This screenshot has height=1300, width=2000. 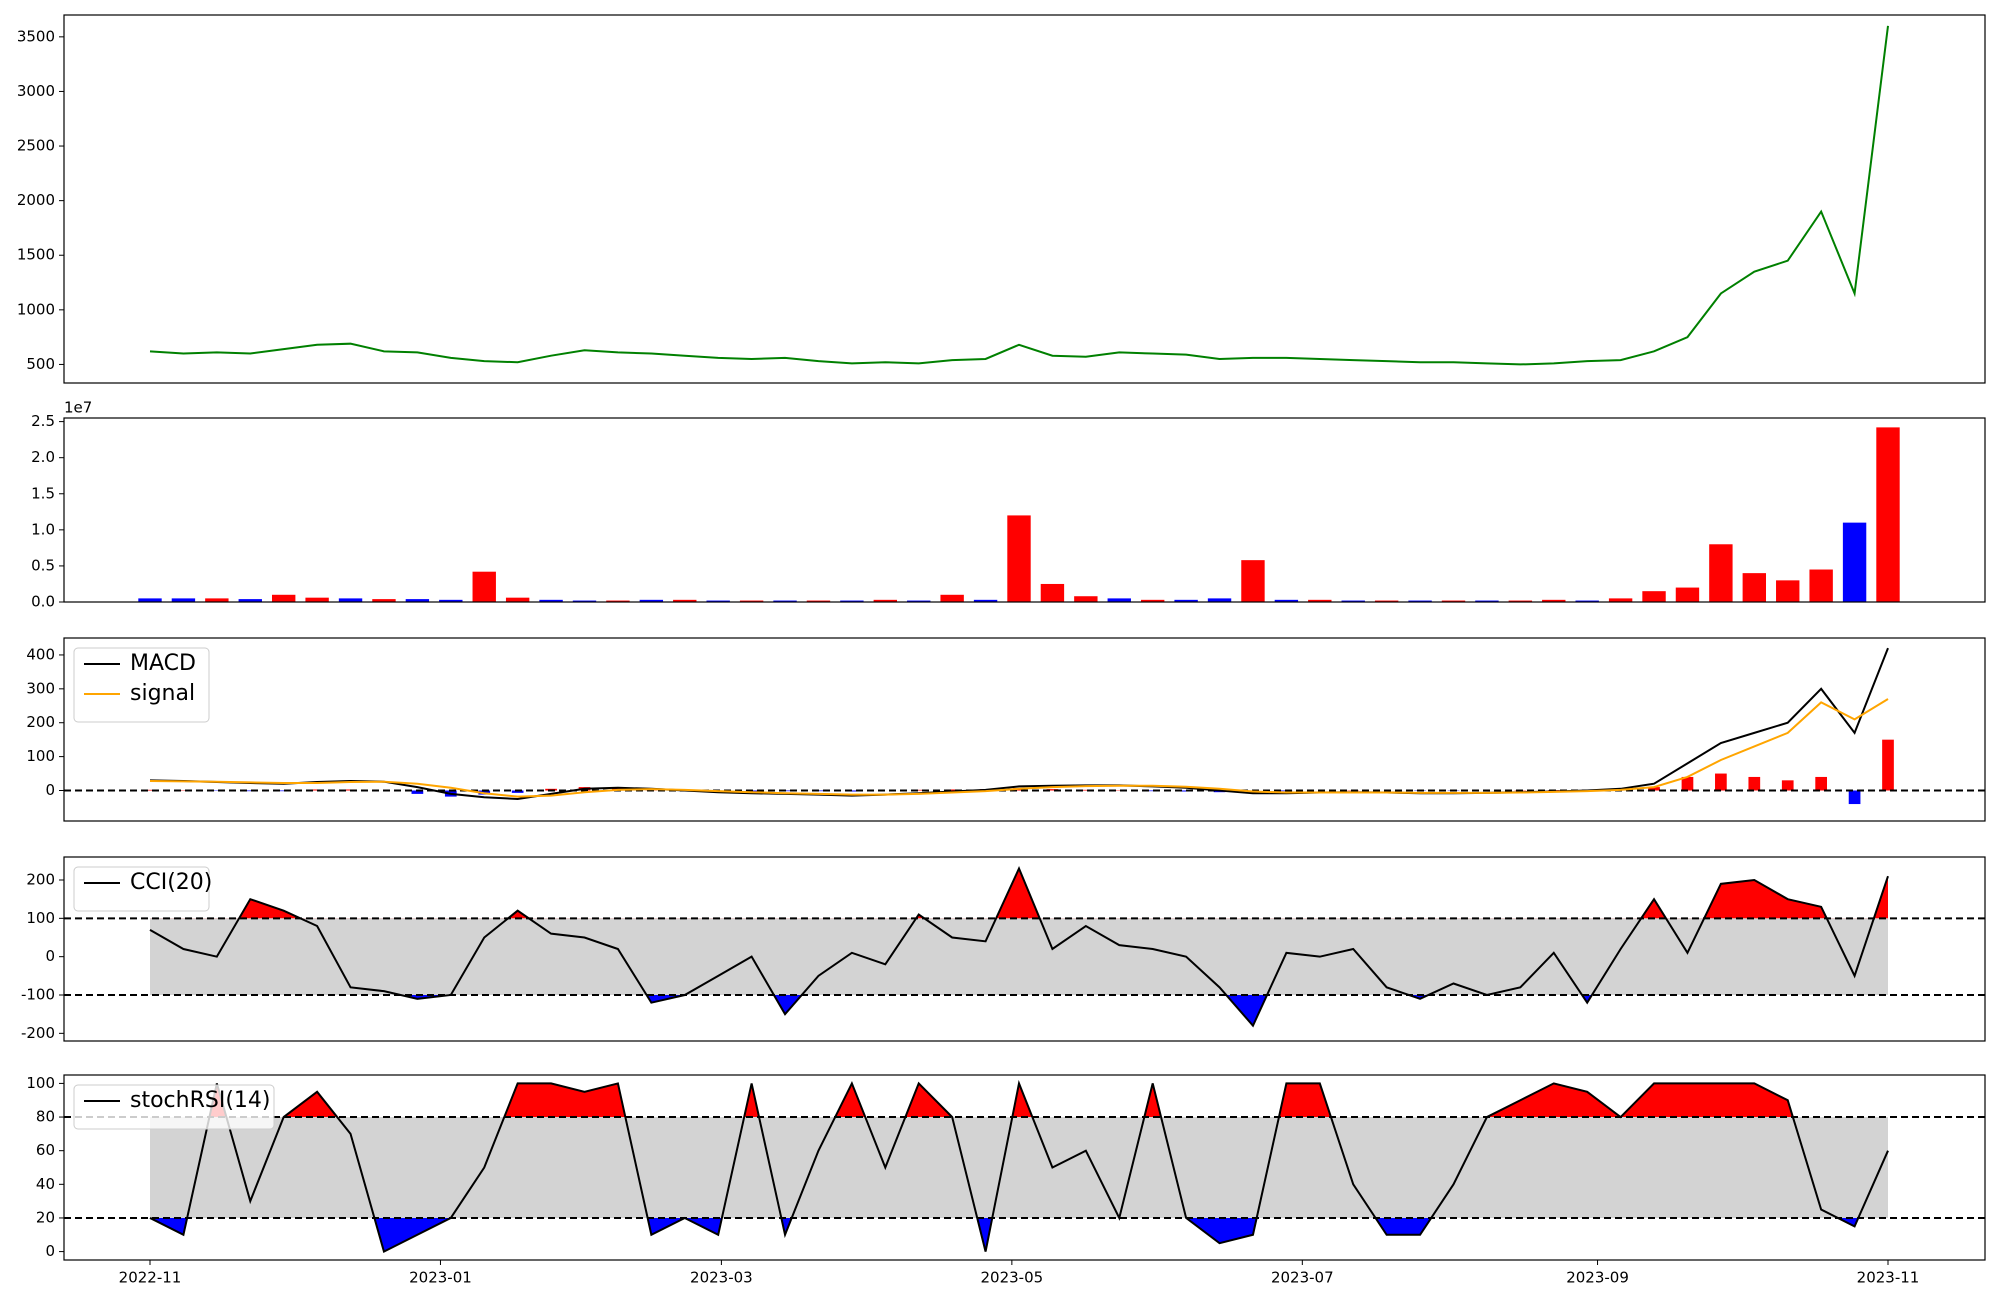 I want to click on y-tick-label: 1.0, so click(x=43, y=529).